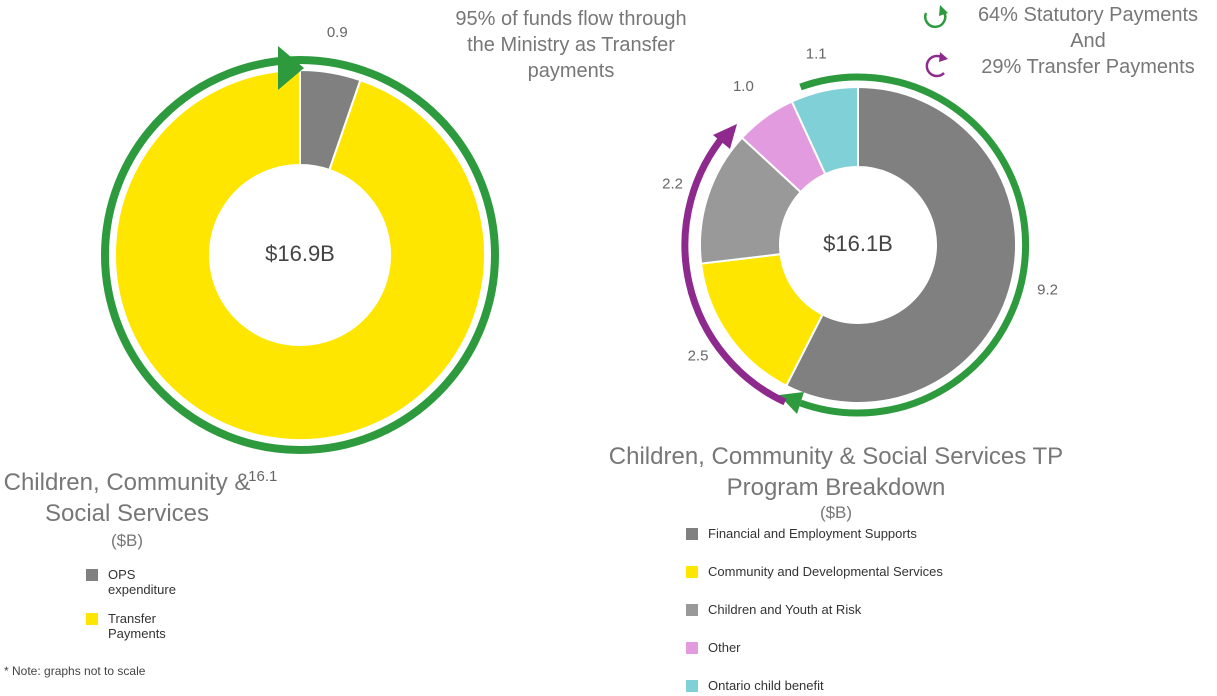  Describe the element at coordinates (734, 268) in the screenshot. I see `transfer-arc` at that location.